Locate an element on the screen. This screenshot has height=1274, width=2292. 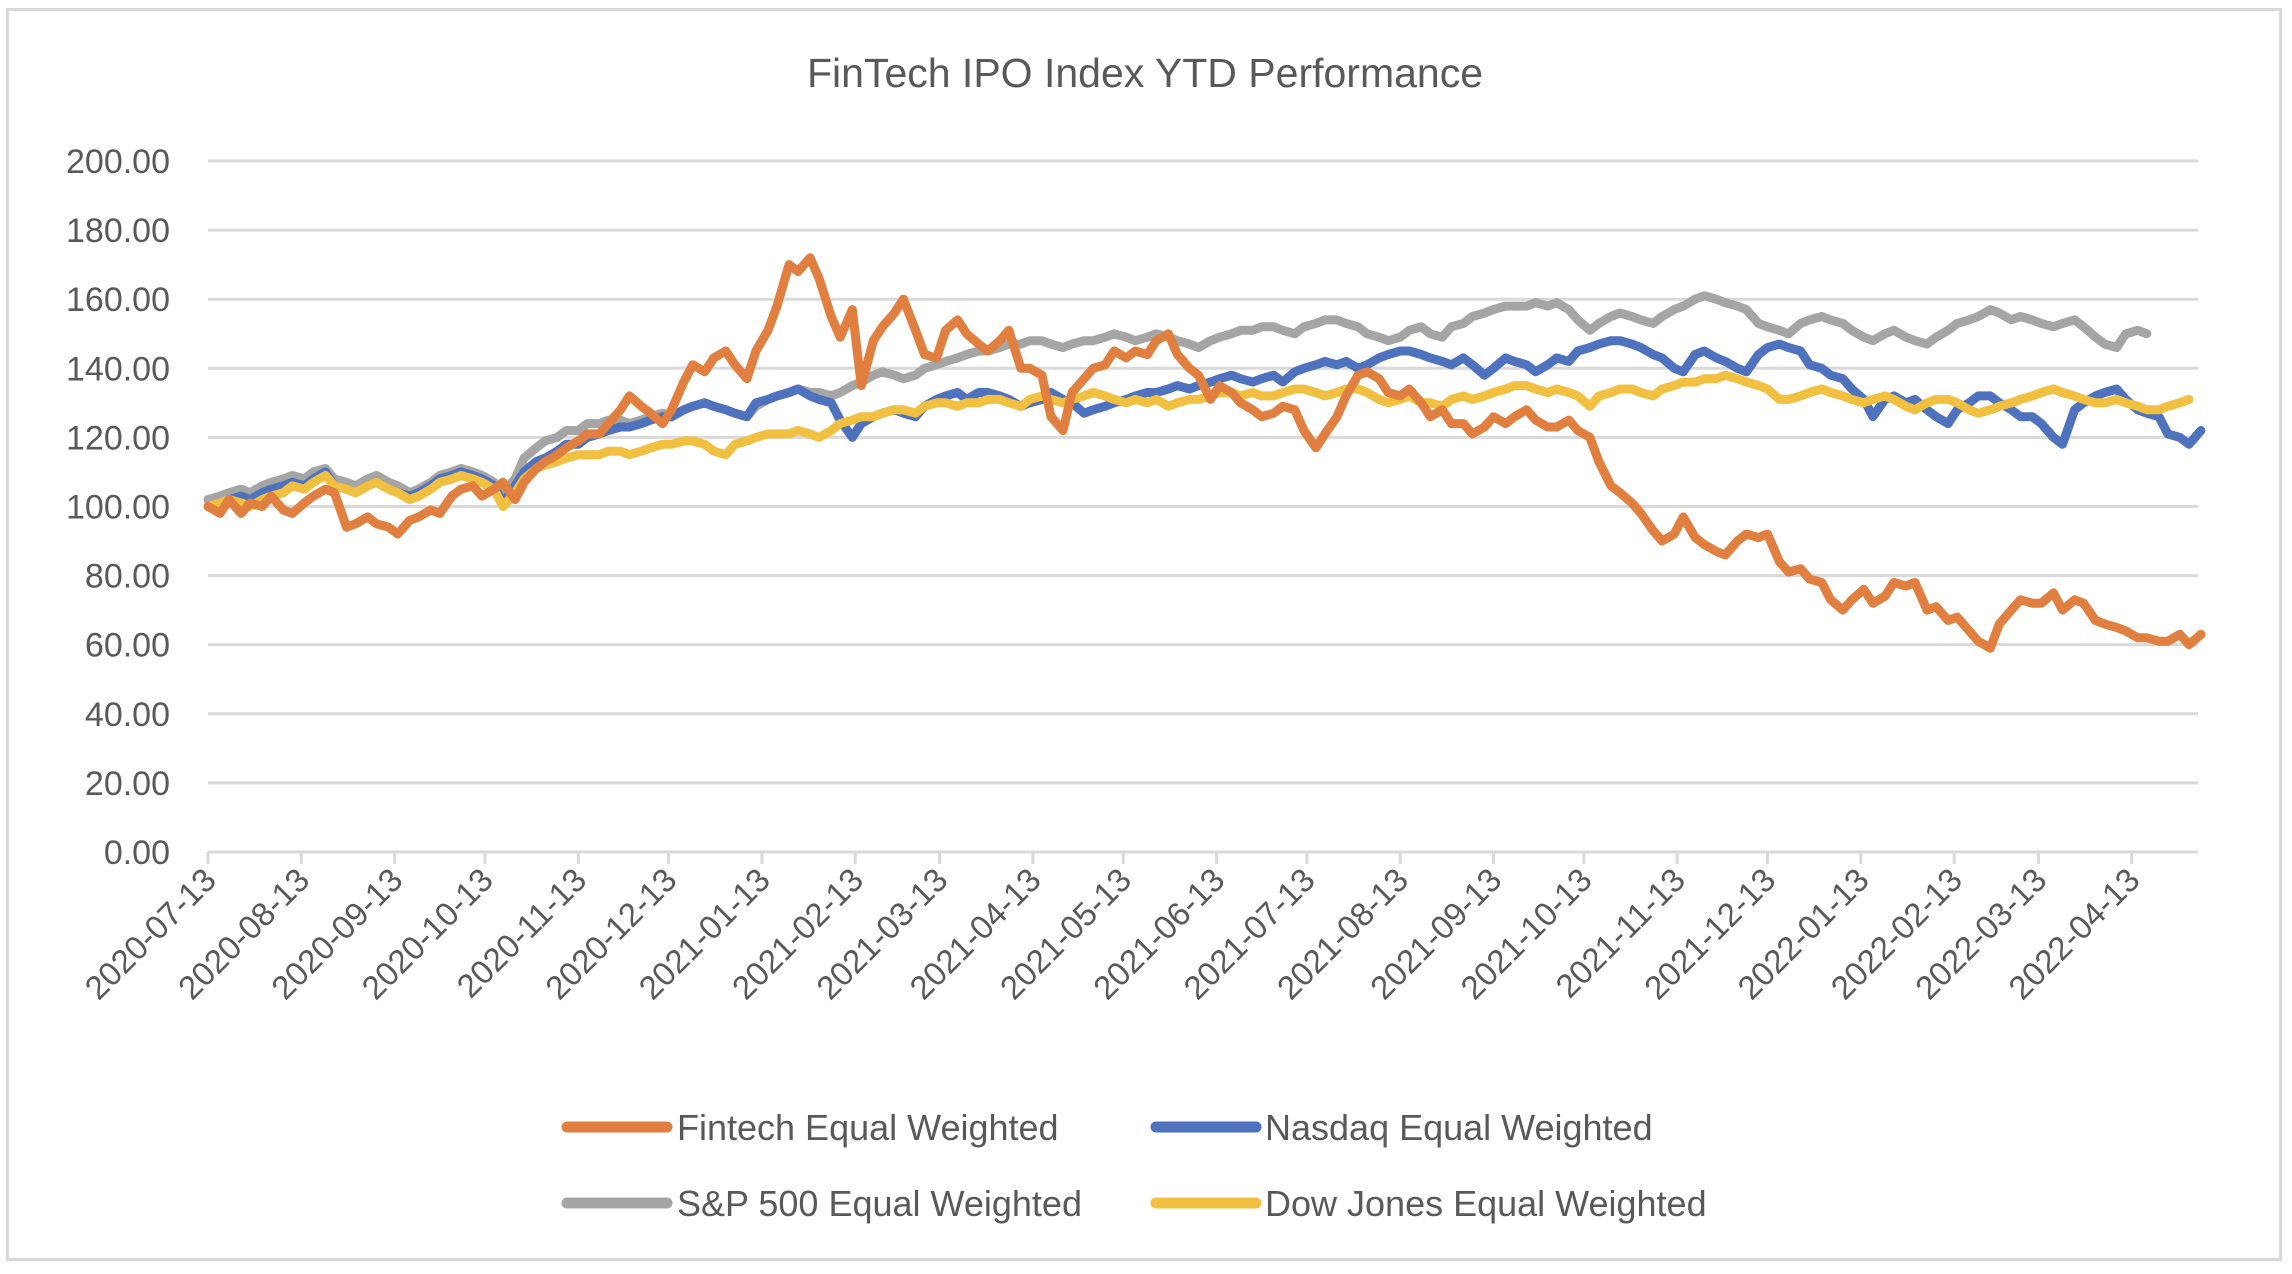
legend-item: S&P 500 Equal Weighted is located at coordinates (821, 1203).